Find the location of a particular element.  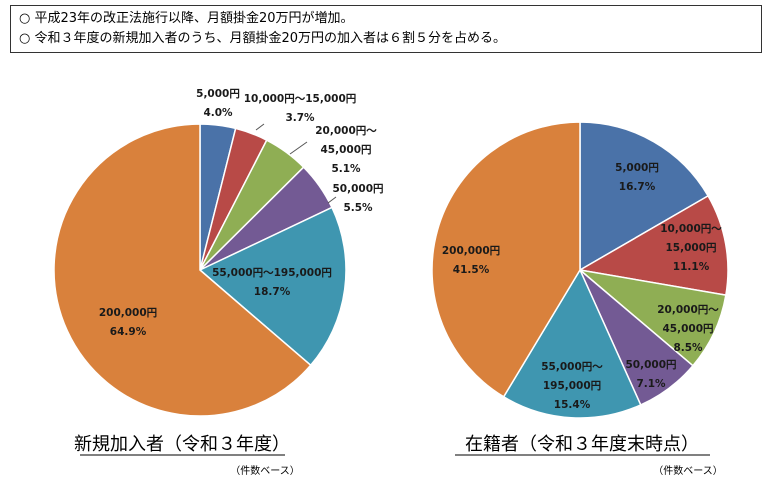

chart-title-new-members: 新規加入者（令和３年度） is located at coordinates (182, 444).